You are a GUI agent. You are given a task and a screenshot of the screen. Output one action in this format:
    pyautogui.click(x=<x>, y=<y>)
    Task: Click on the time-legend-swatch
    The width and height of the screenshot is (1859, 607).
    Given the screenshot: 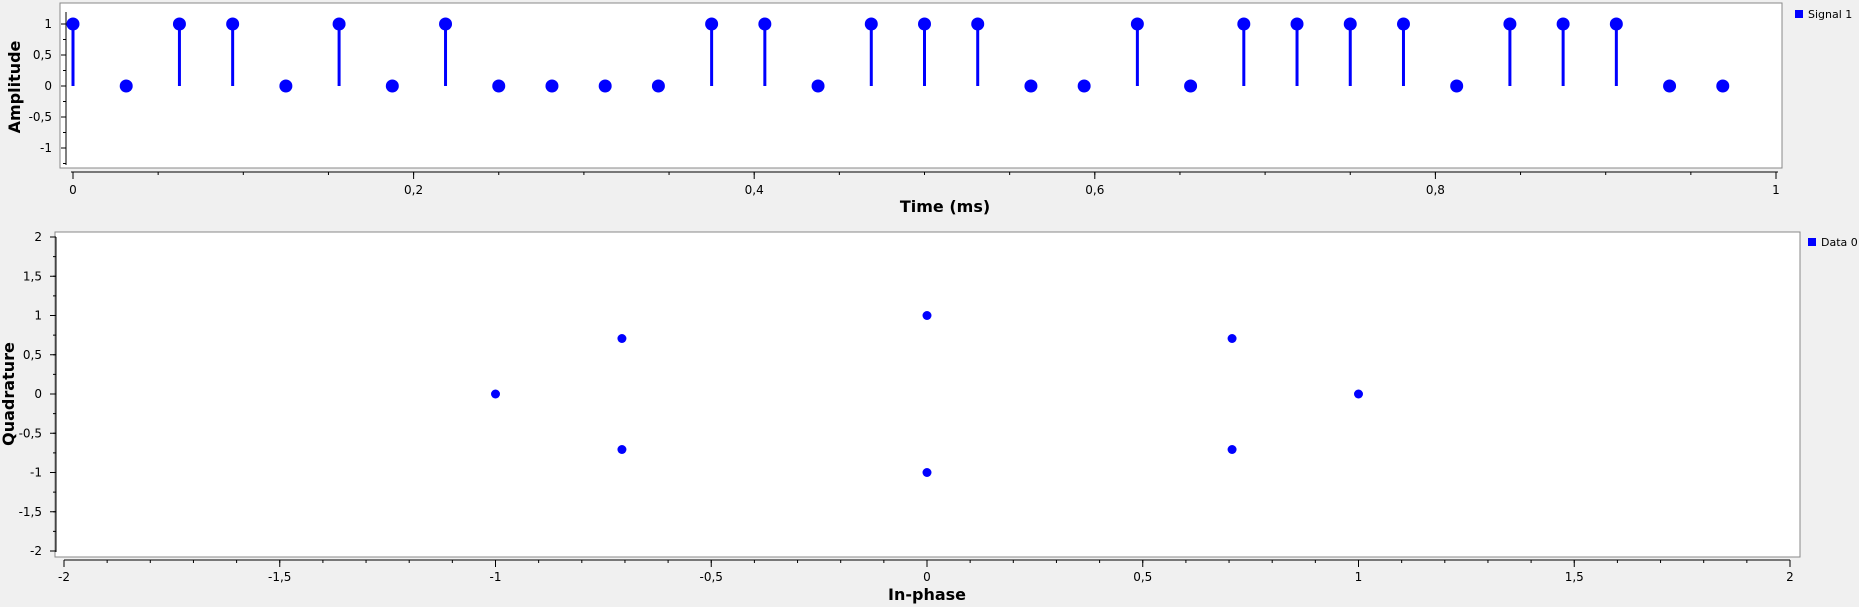 What is the action you would take?
    pyautogui.click(x=1799, y=14)
    